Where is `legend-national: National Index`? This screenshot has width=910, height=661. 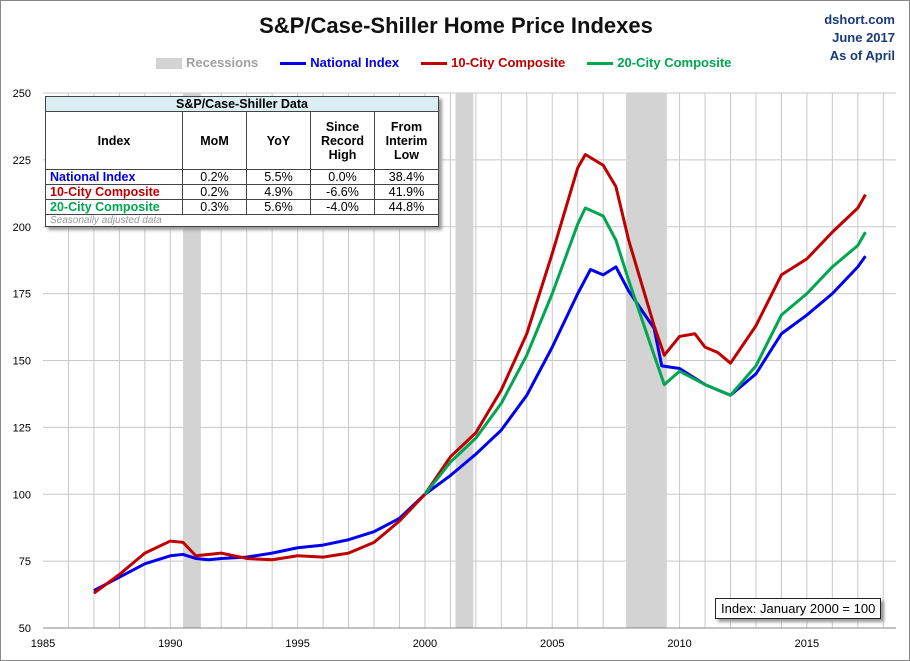
legend-national: National Index is located at coordinates (339, 62).